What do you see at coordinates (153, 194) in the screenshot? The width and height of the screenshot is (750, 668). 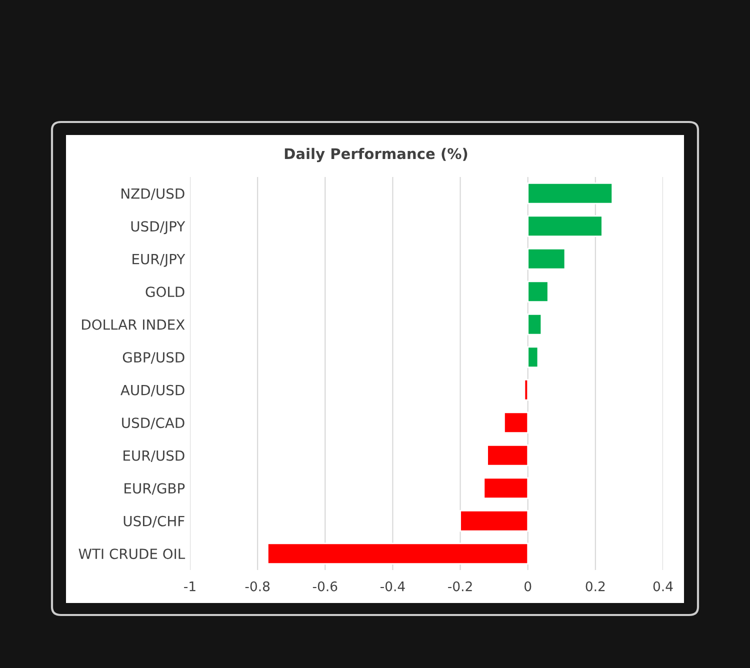 I see `y-tick-label: NZD/USD` at bounding box center [153, 194].